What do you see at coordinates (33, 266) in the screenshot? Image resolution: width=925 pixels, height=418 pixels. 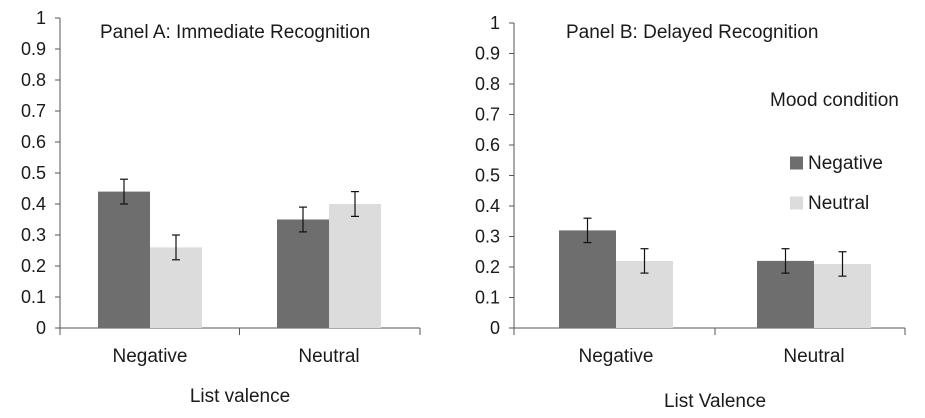 I see `panel-a-y-tick-label: 0.2` at bounding box center [33, 266].